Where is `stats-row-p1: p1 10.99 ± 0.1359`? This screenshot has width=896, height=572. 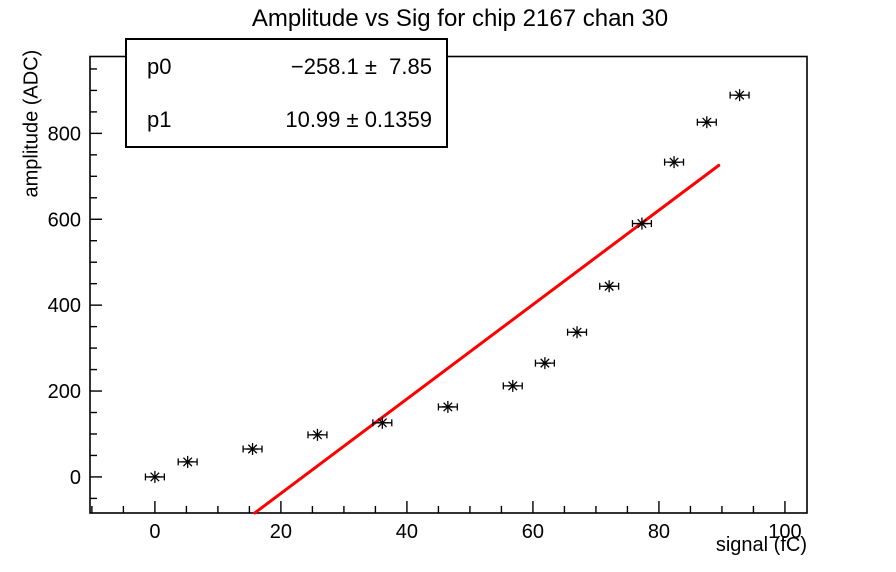 stats-row-p1: p1 10.99 ± 0.1359 is located at coordinates (286, 120).